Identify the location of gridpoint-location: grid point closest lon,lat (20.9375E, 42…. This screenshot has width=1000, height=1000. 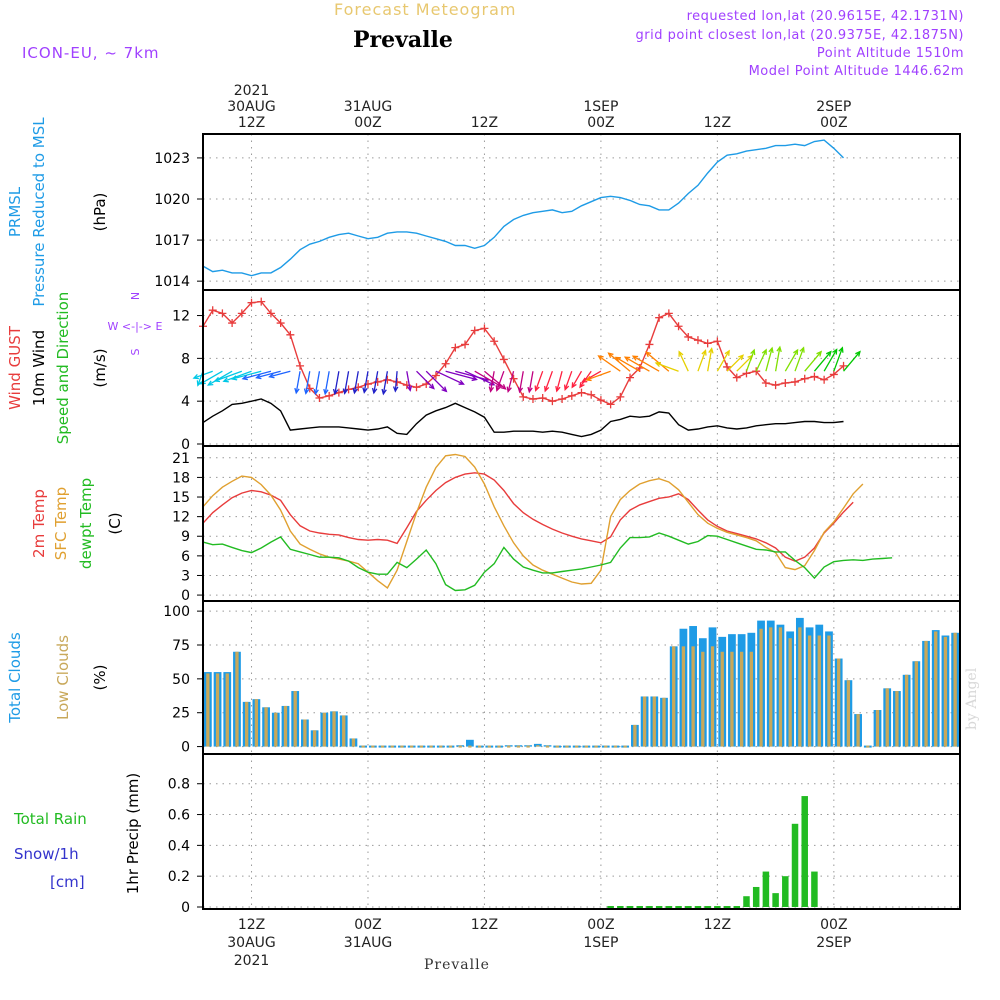
(799, 35).